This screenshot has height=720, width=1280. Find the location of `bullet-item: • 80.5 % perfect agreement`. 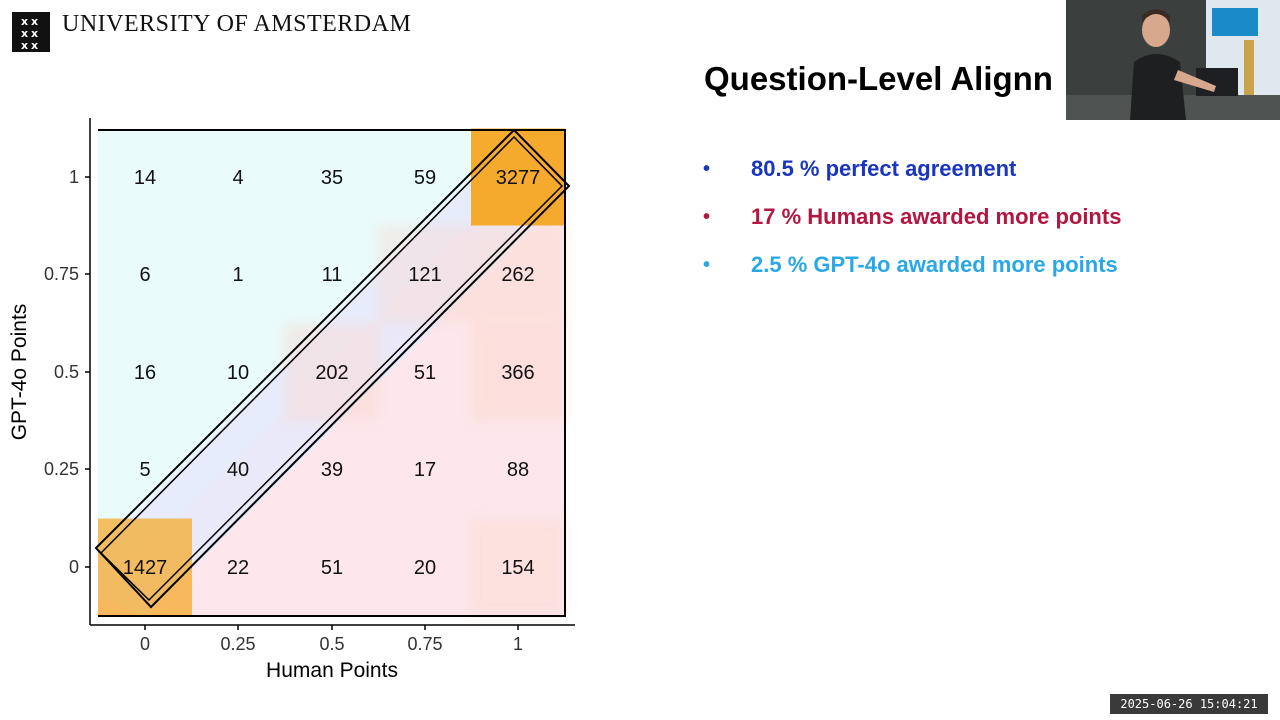

bullet-item: • 80.5 % perfect agreement is located at coordinates (912, 169).